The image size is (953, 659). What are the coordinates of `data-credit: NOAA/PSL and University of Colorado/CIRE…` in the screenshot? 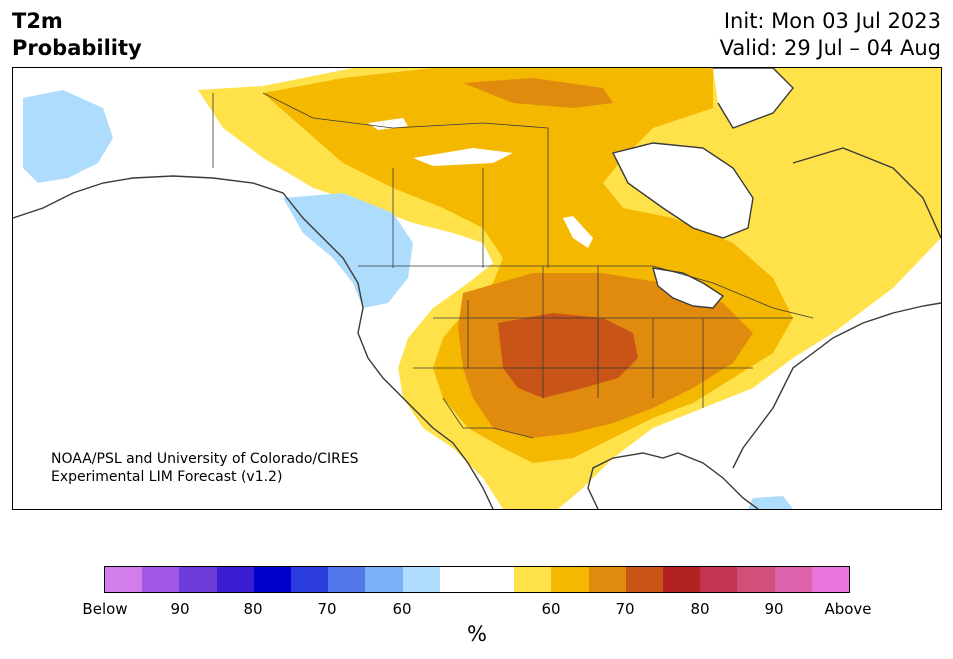 It's located at (205, 468).